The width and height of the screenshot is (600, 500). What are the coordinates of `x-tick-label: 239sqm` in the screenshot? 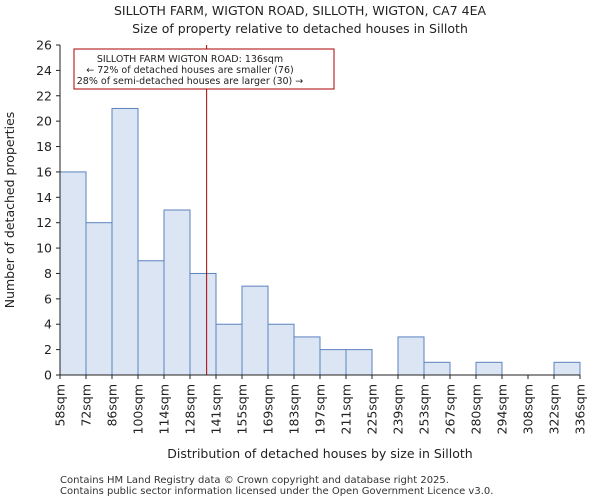 It's located at (398, 409).